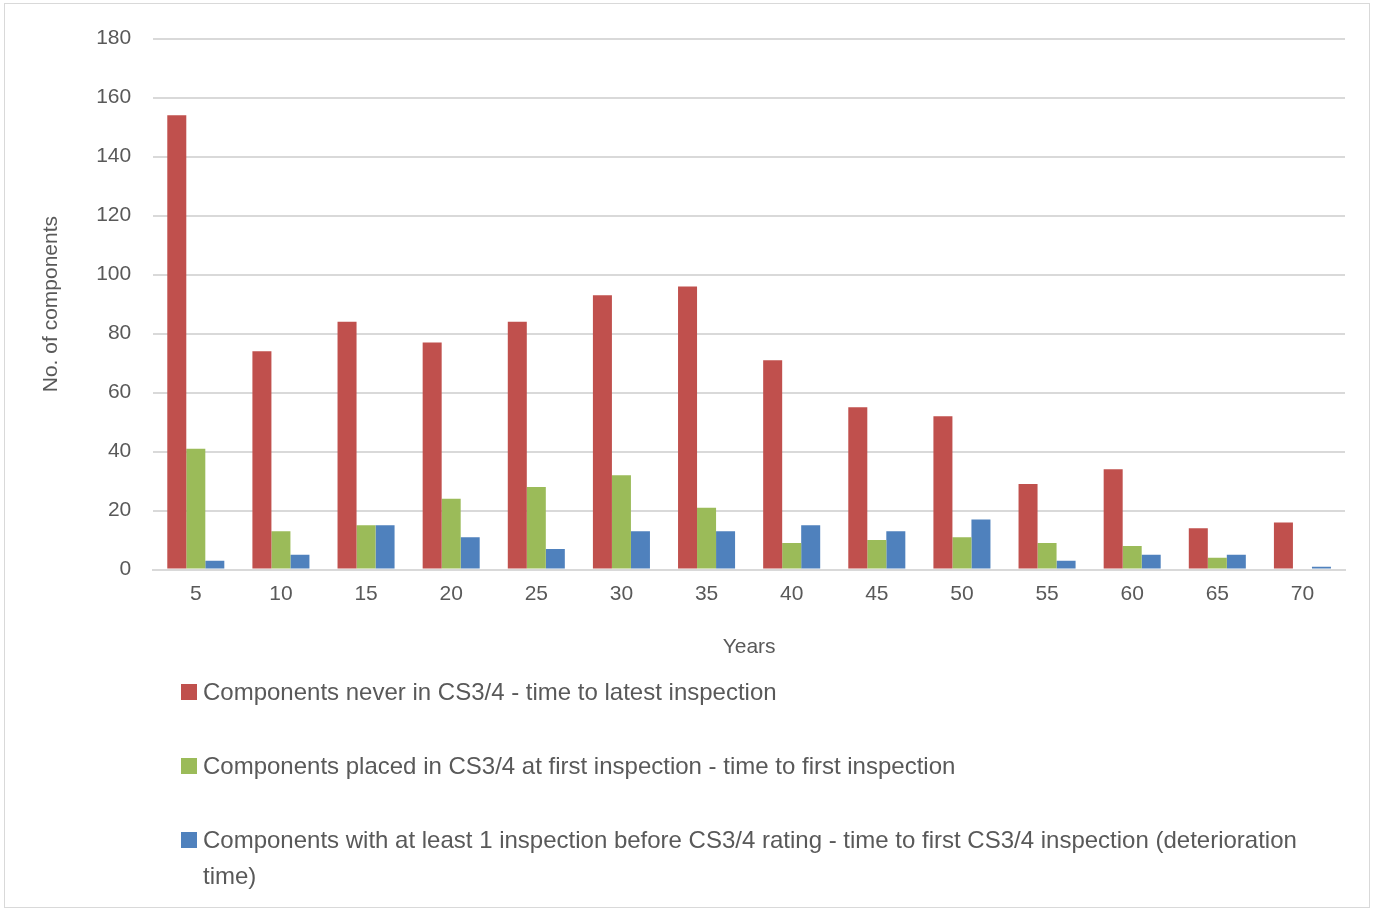 The image size is (1376, 911). What do you see at coordinates (114, 214) in the screenshot?
I see `y-tick-label: 120` at bounding box center [114, 214].